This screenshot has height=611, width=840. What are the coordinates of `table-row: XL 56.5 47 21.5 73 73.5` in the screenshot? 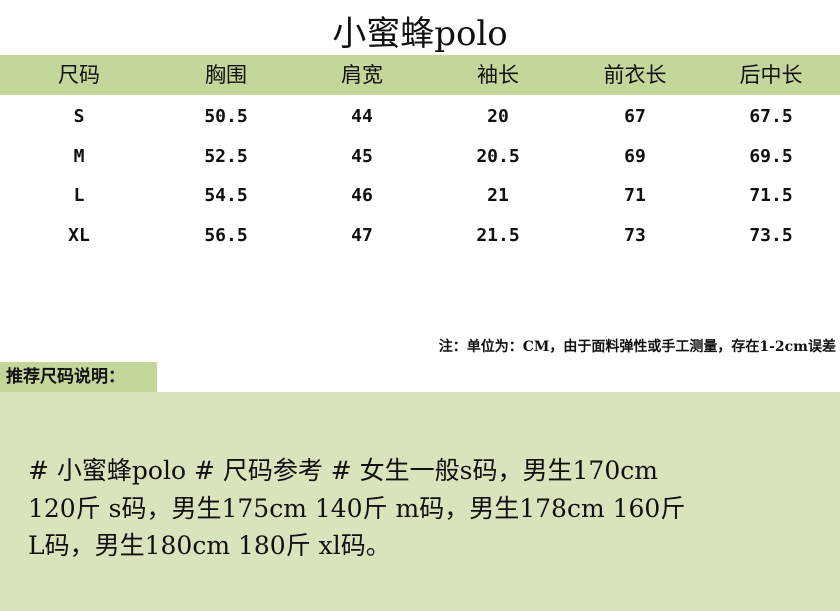 It's located at (420, 236).